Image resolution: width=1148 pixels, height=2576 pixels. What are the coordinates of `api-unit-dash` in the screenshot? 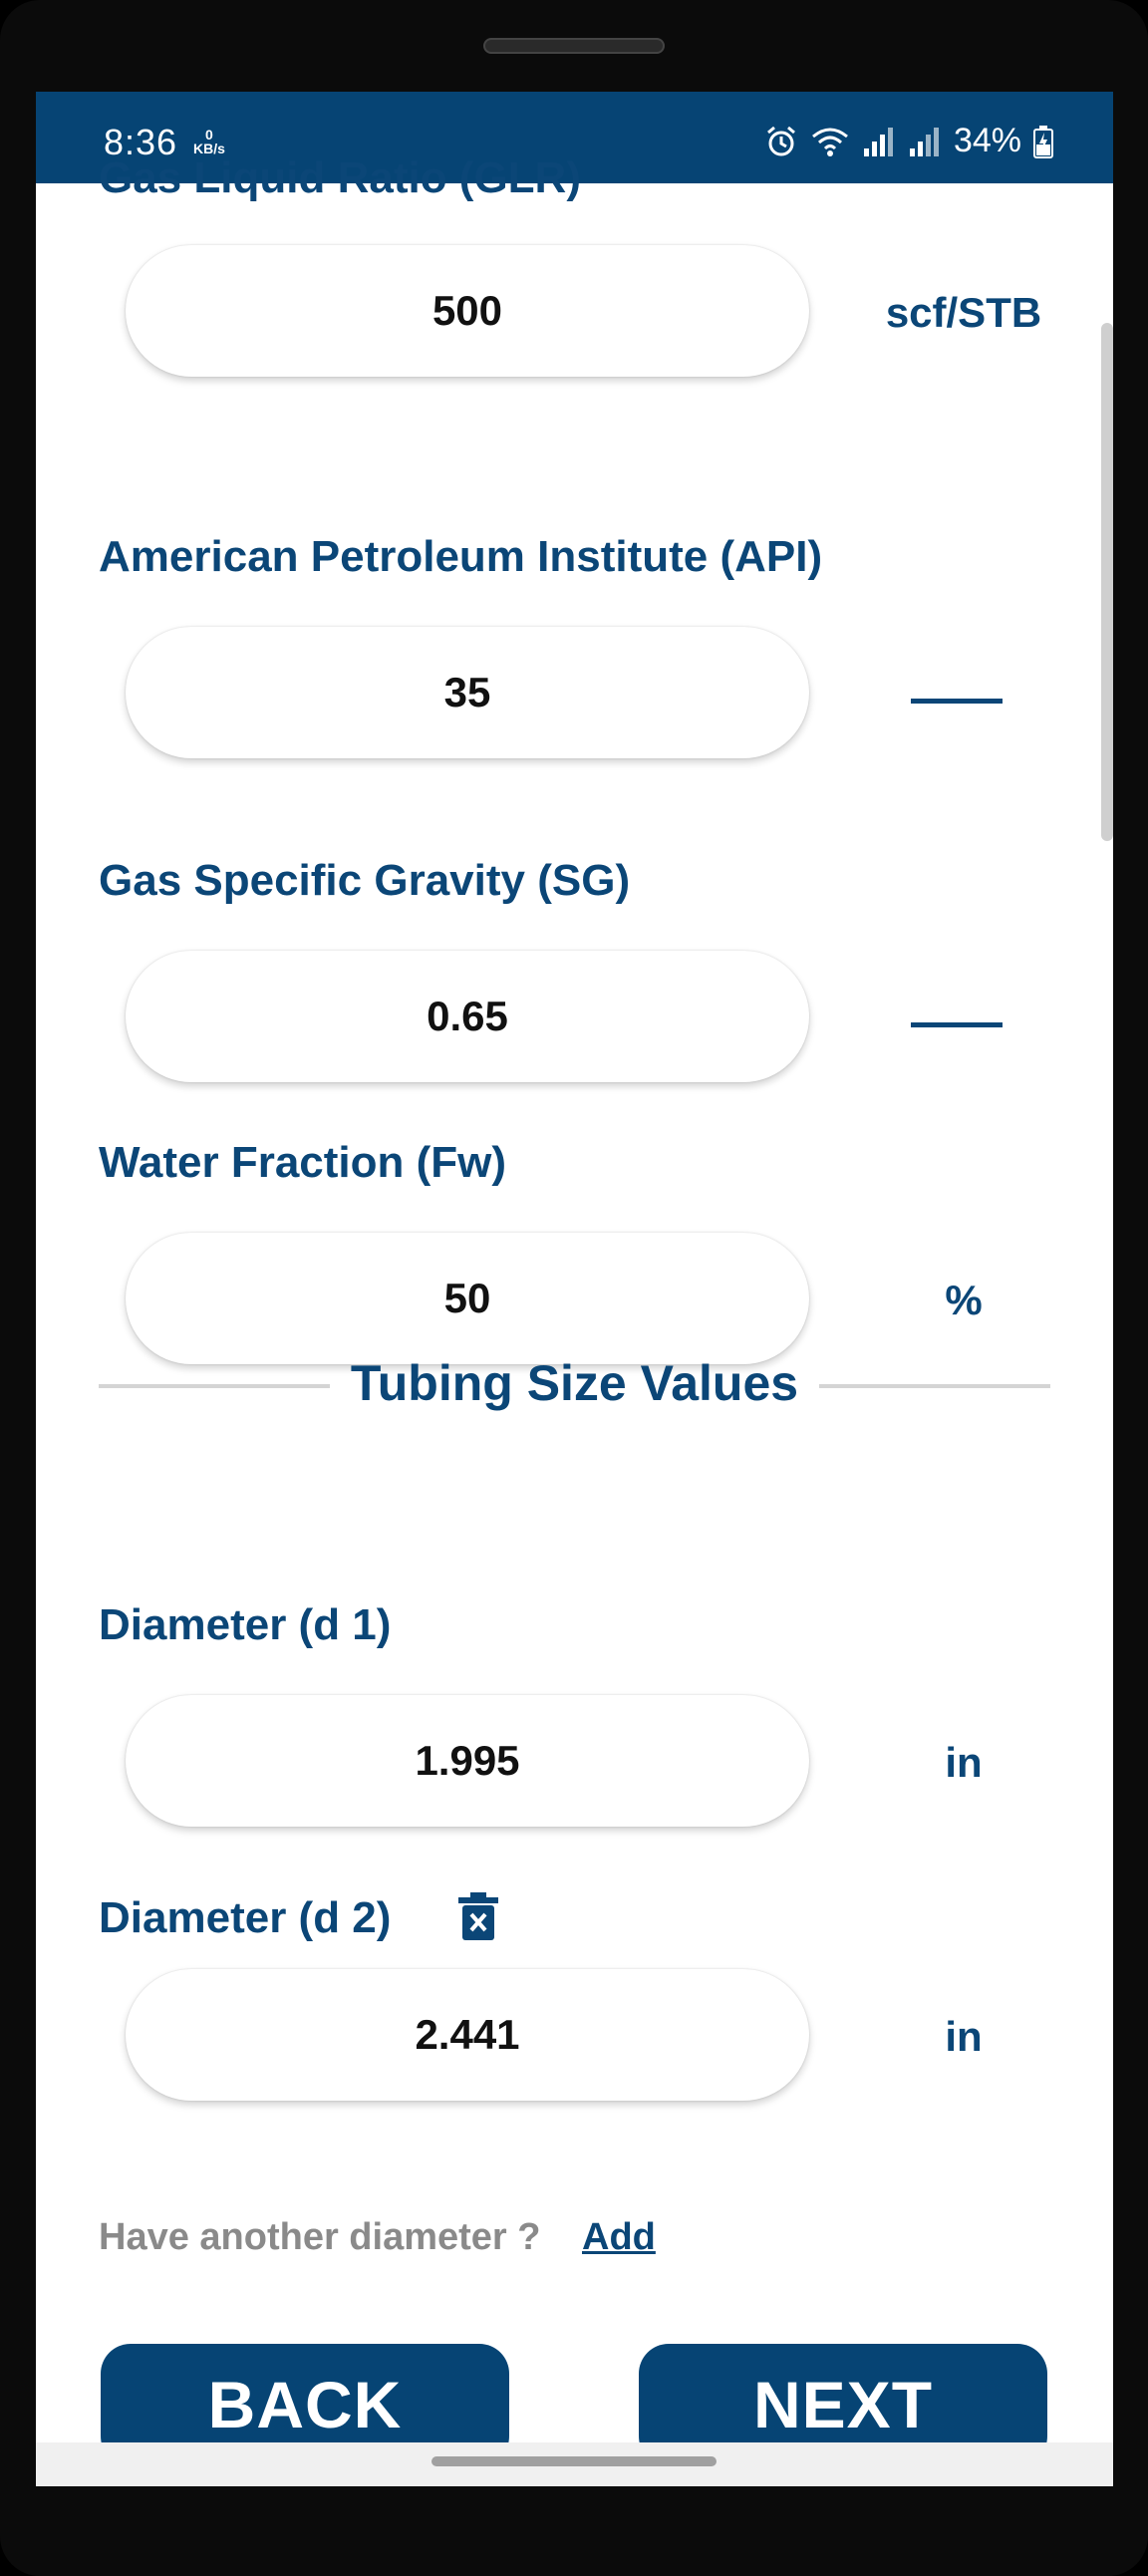 It's located at (957, 701).